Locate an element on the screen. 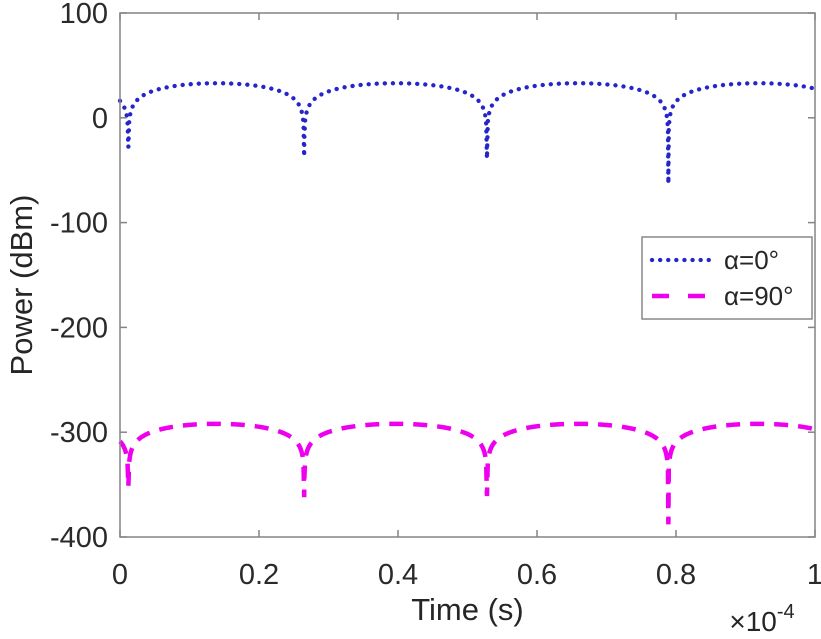 The width and height of the screenshot is (821, 639). x-tick-label: 0.6 is located at coordinates (537, 575).